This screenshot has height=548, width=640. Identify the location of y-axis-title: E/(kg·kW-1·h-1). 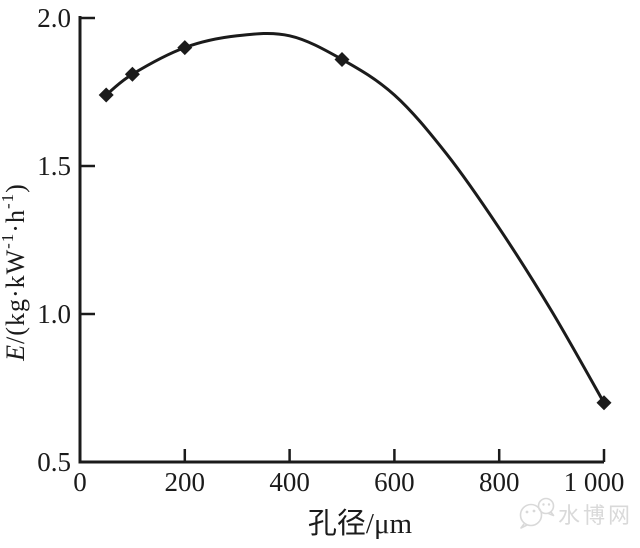
(15, 272).